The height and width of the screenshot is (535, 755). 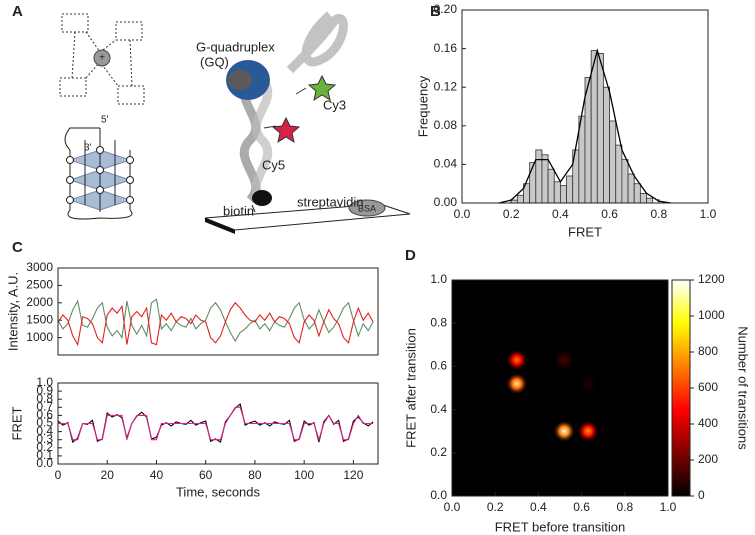 What do you see at coordinates (446, 48) in the screenshot?
I see `y-tick-label: 0.16` at bounding box center [446, 48].